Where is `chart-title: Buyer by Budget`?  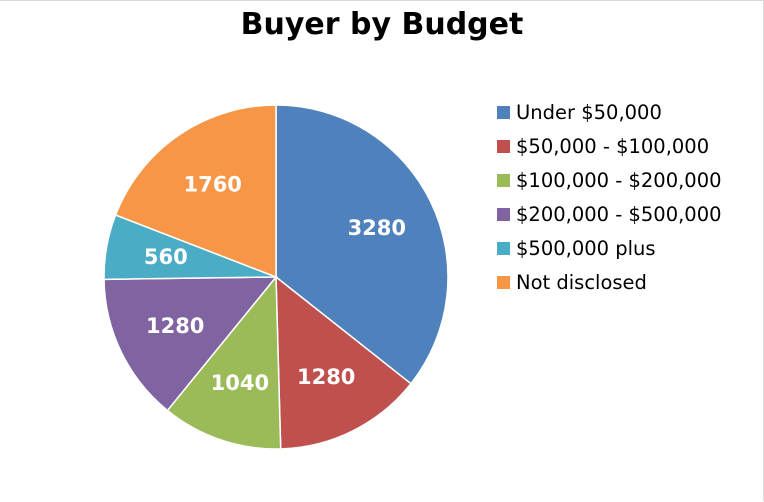 chart-title: Buyer by Budget is located at coordinates (382, 24).